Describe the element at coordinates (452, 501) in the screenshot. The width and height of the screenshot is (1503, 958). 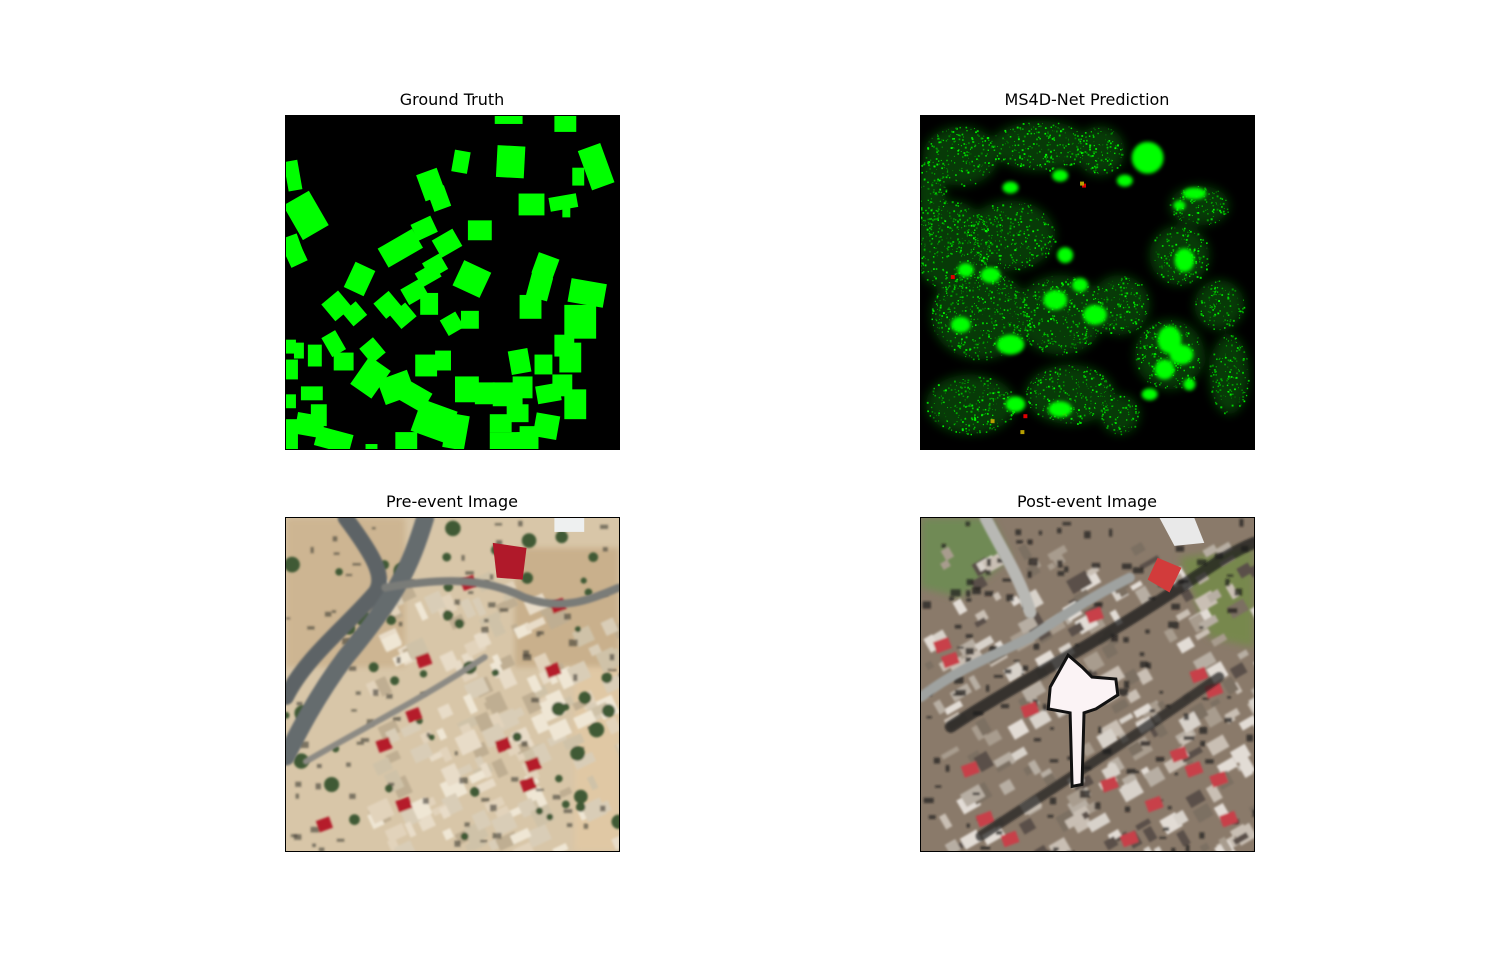
I see `pre-event-title: Pre-event Image` at that location.